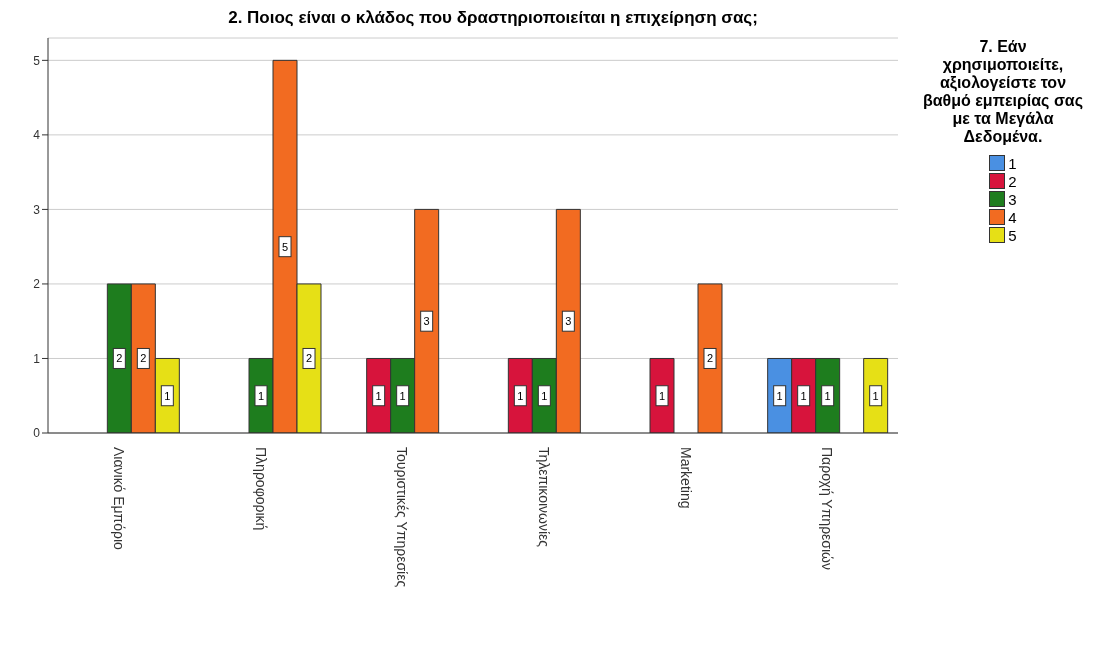 The height and width of the screenshot is (671, 1107). I want to click on y-tick-label: 5, so click(37, 60).